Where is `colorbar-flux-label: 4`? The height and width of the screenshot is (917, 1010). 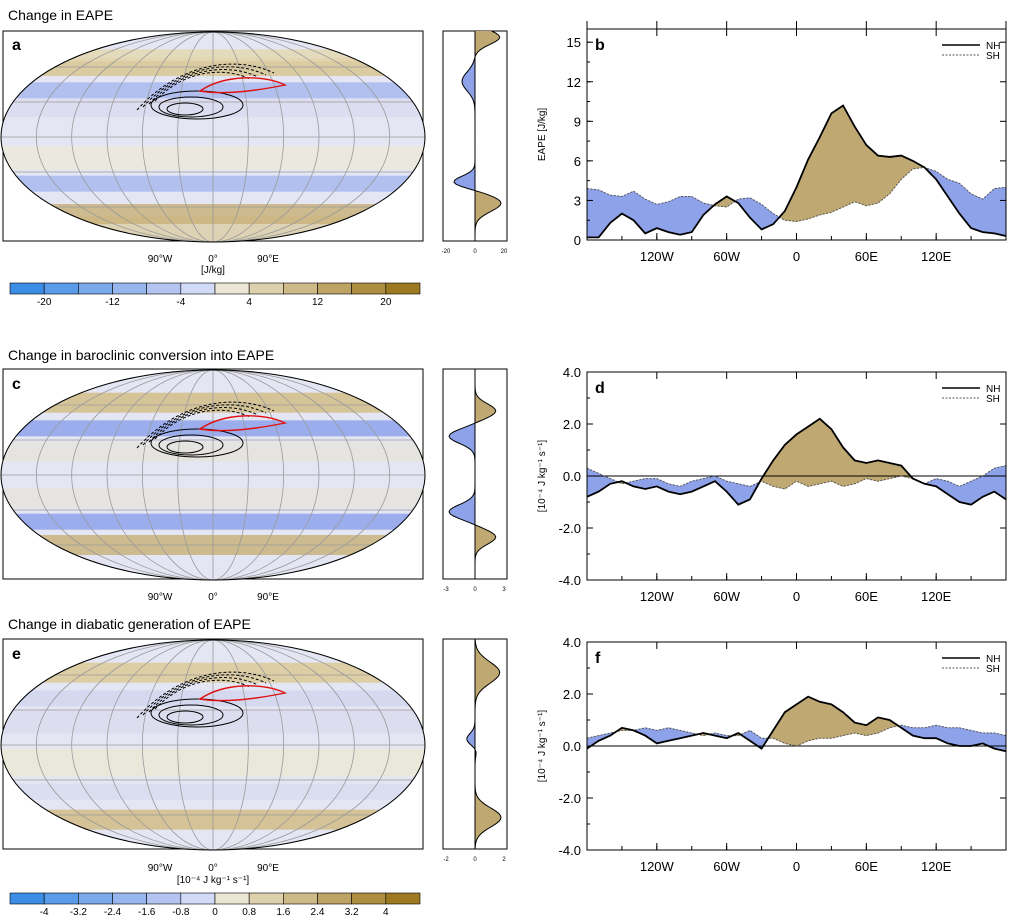 colorbar-flux-label: 4 is located at coordinates (386, 912).